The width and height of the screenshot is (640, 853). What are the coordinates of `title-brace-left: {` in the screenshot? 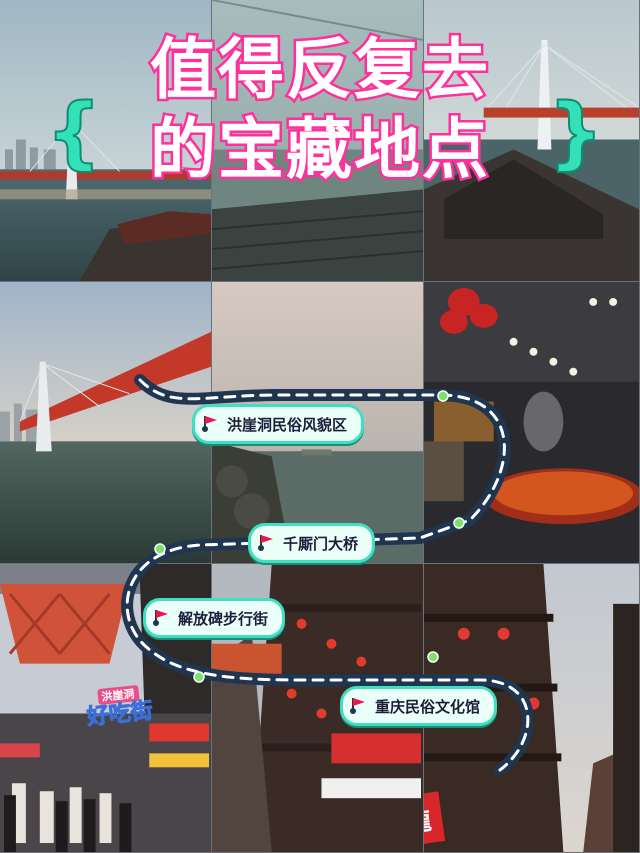 It's located at (74, 133).